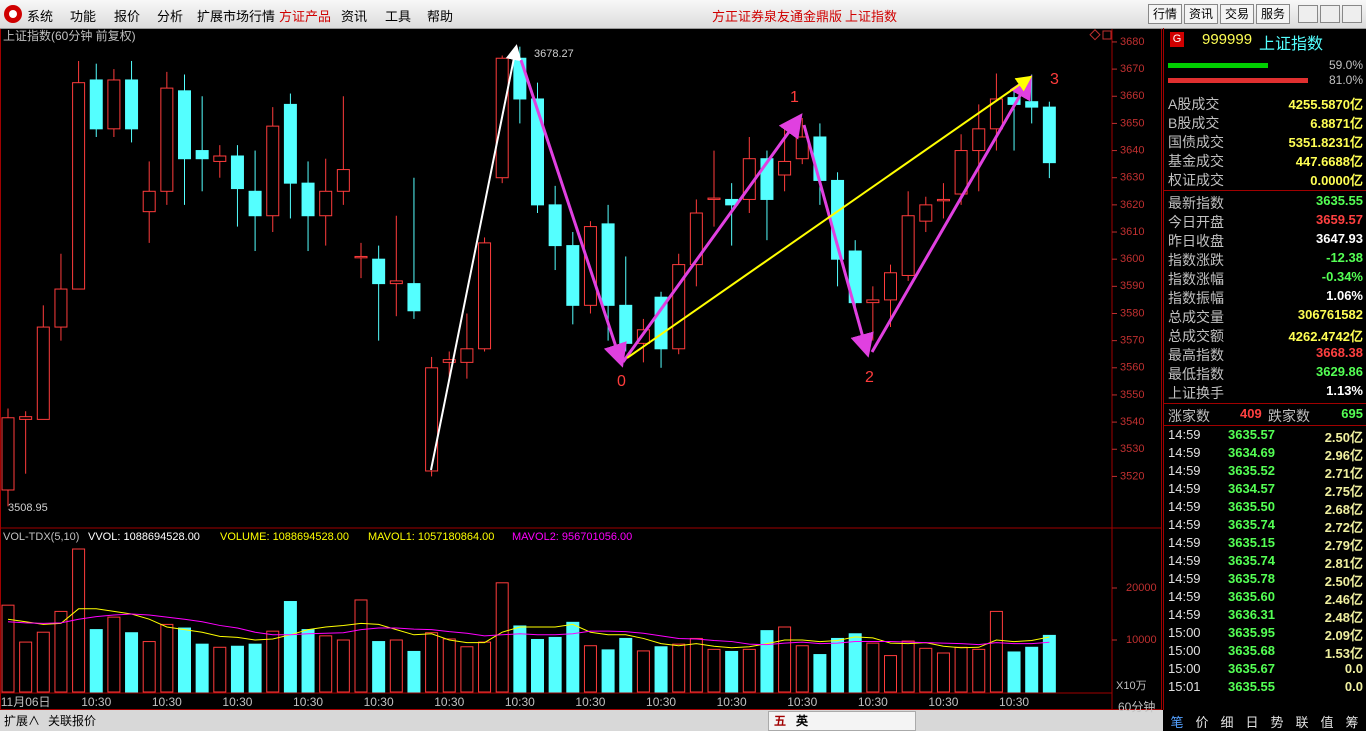 The width and height of the screenshot is (1366, 731). Describe the element at coordinates (22, 721) in the screenshot. I see `tab: 扩展∧` at that location.